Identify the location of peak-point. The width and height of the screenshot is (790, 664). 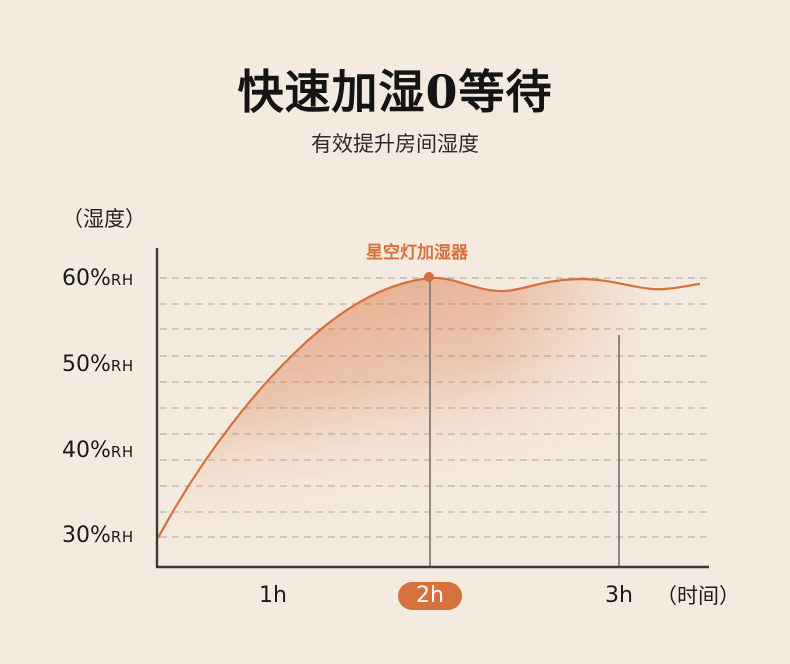
(429, 277).